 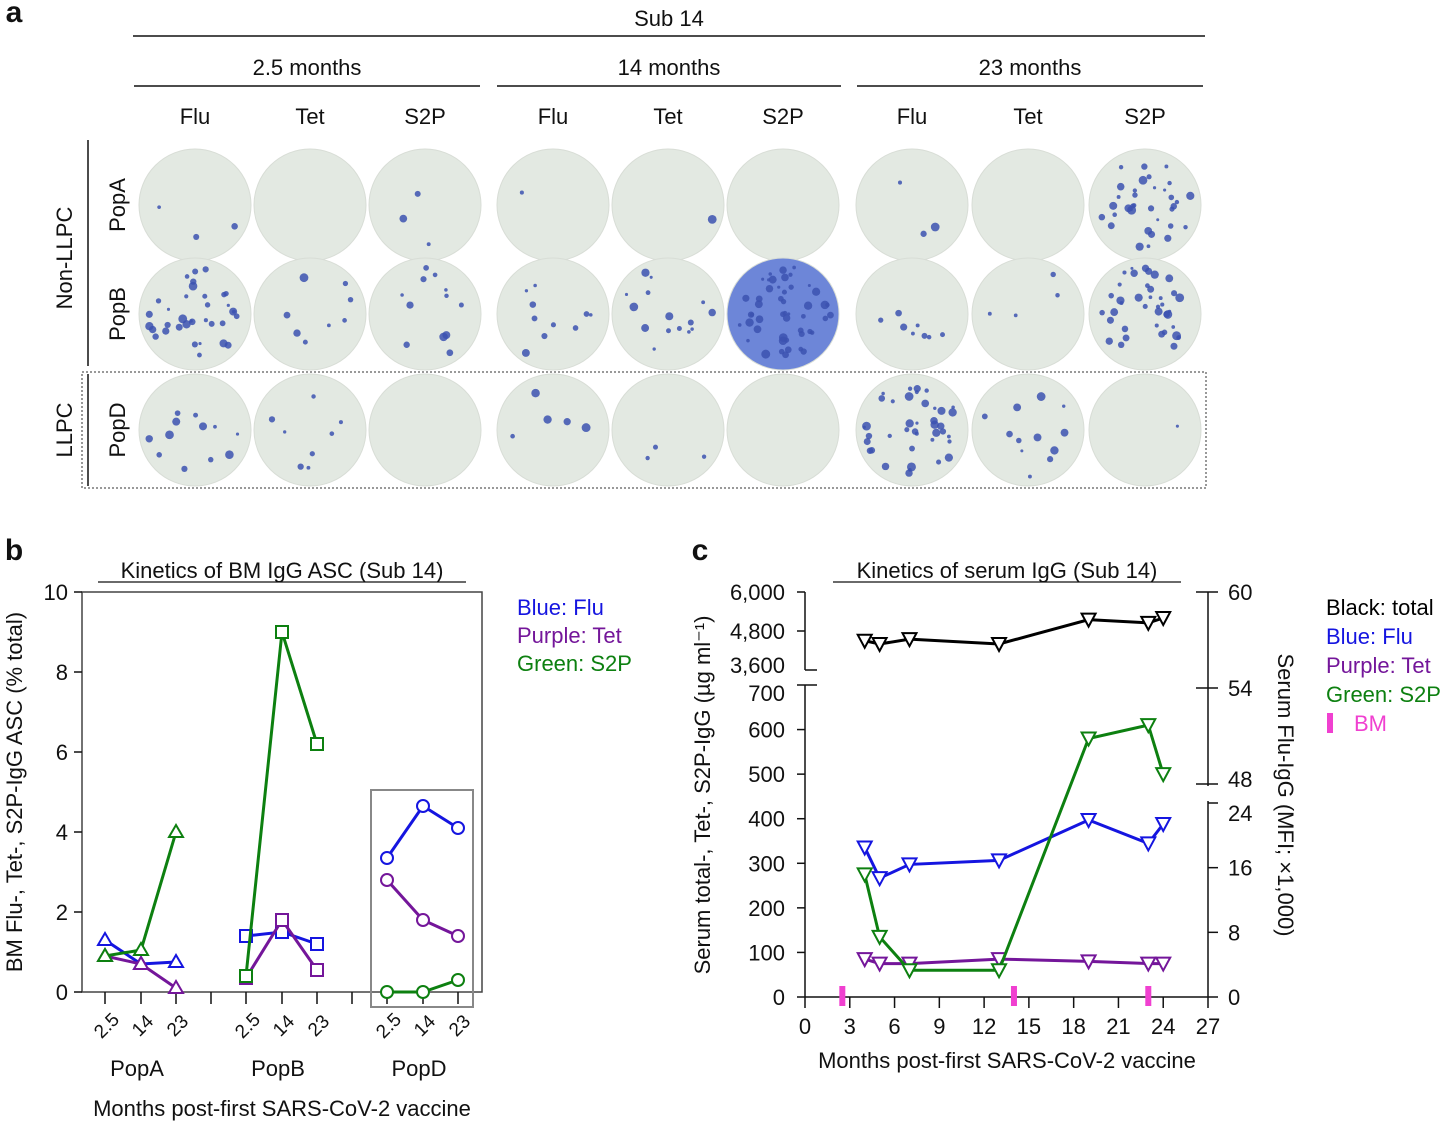 I want to click on y-tick-label: 300, so click(x=766, y=863).